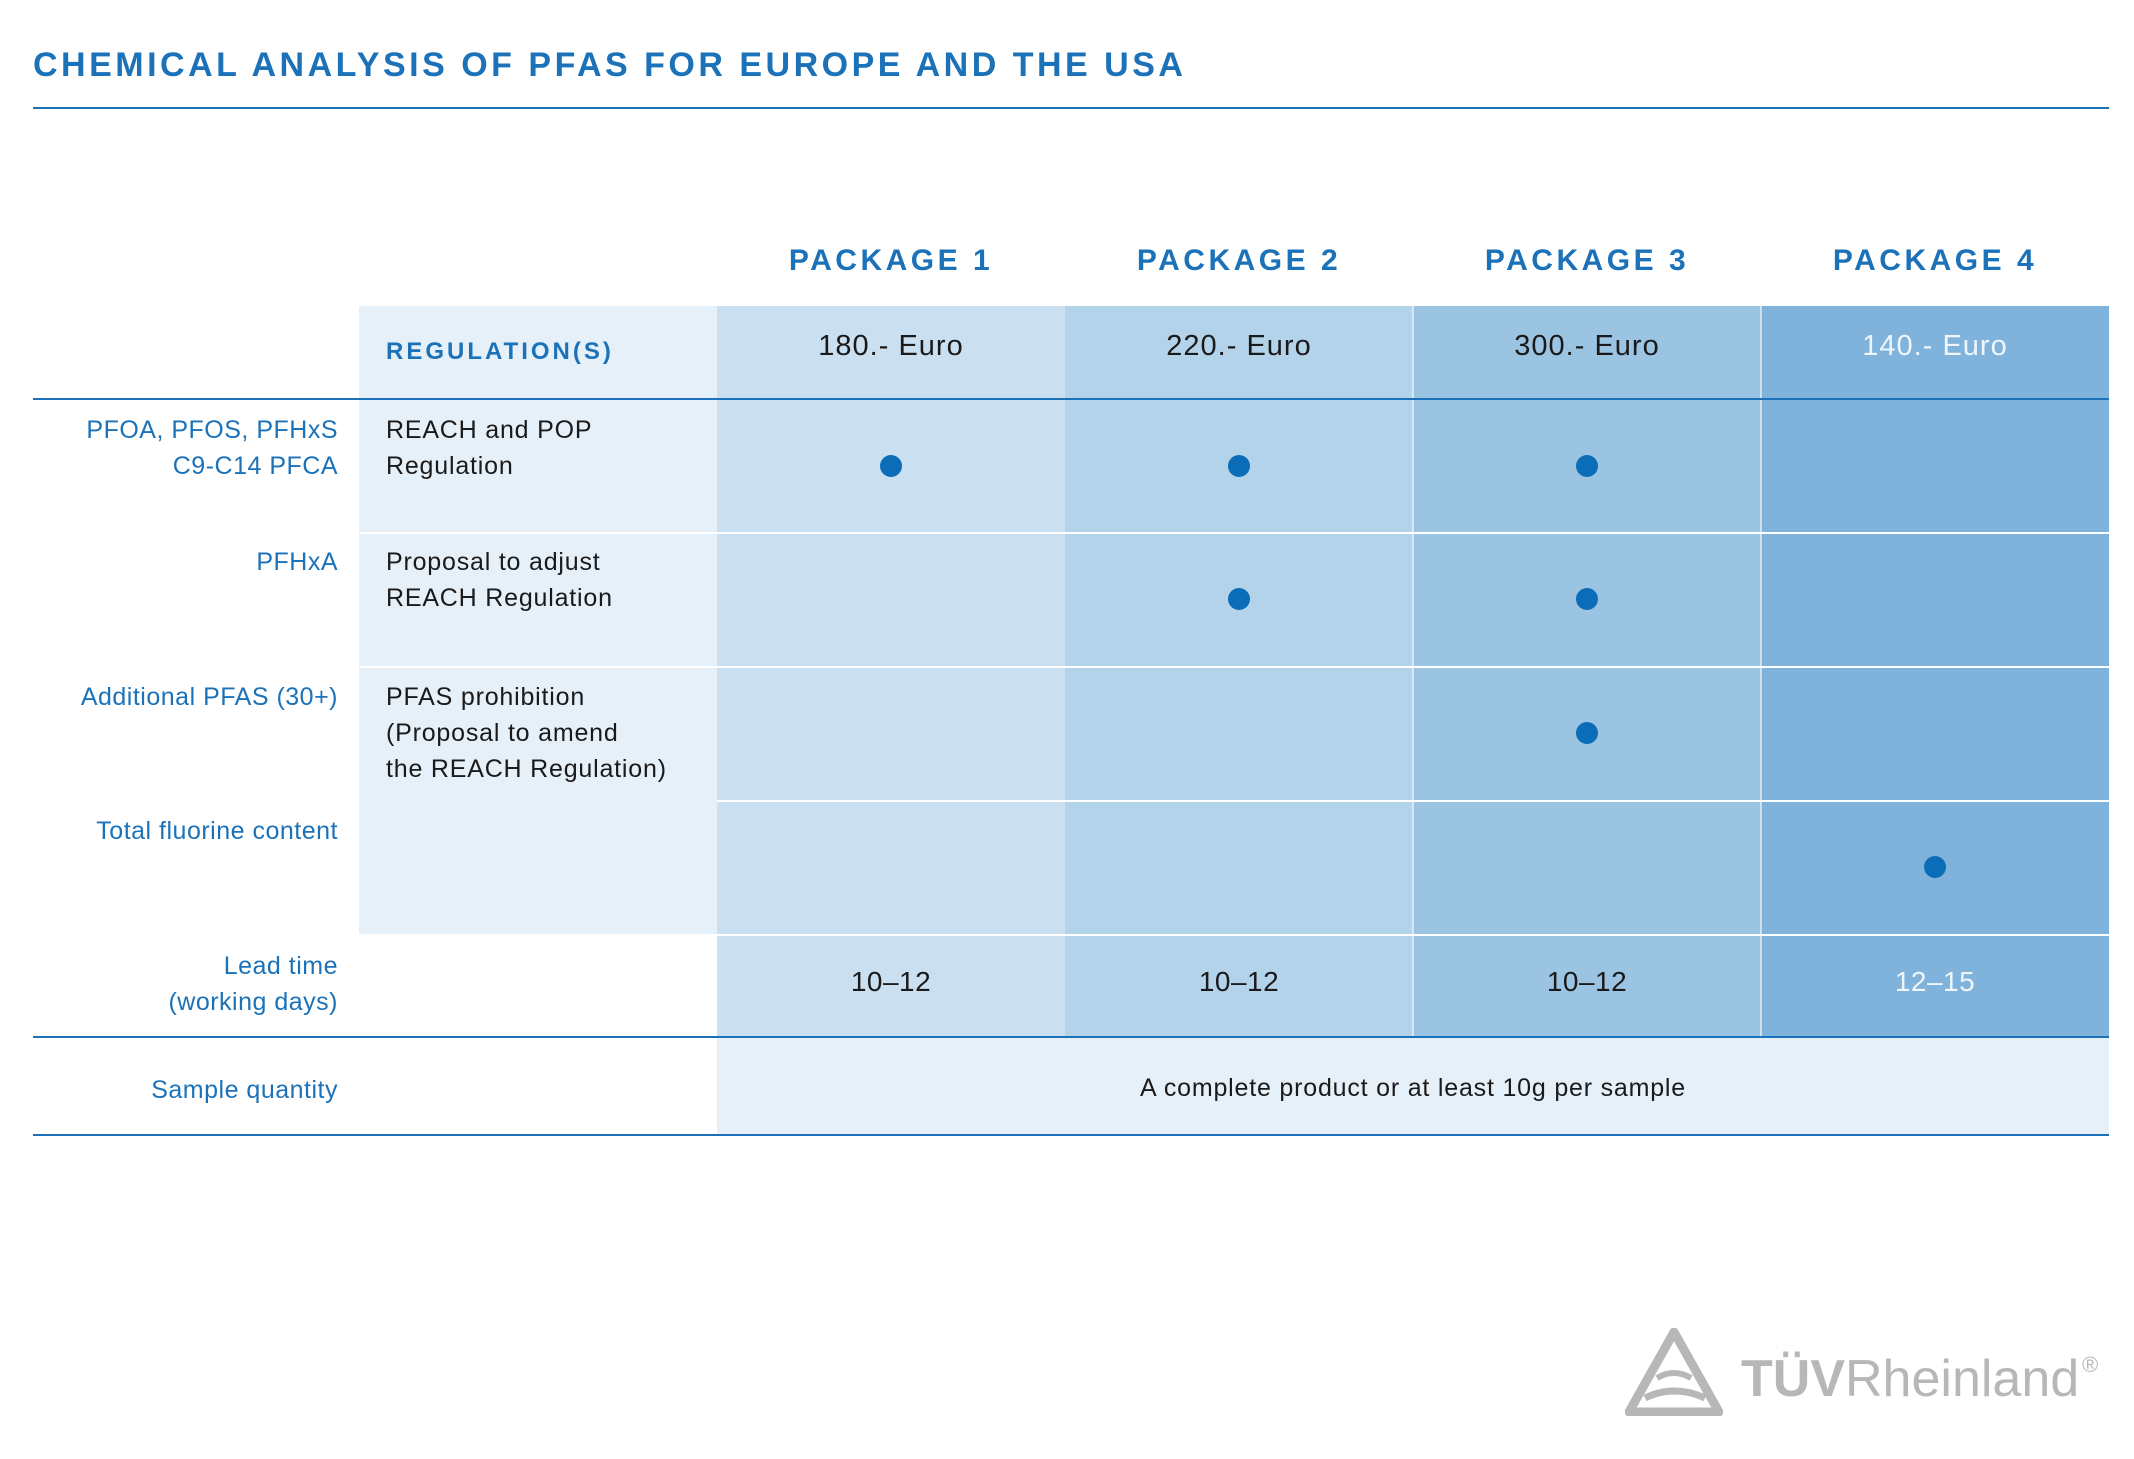 This screenshot has width=2134, height=1459. What do you see at coordinates (212, 448) in the screenshot?
I see `substance-label: PFOA, PFOS, PFHxS C9-C14 PFCA` at bounding box center [212, 448].